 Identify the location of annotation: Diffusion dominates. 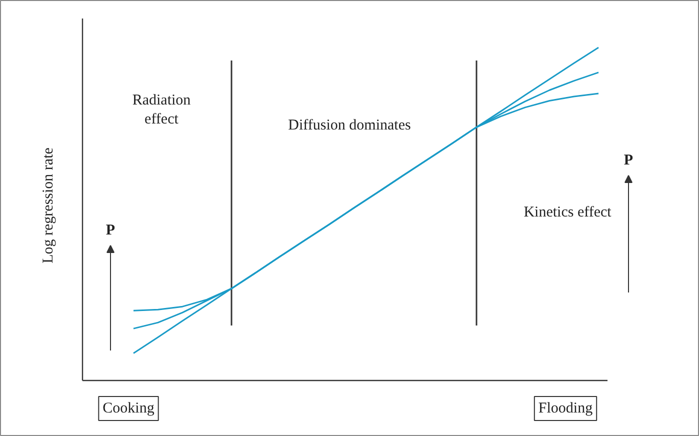
(349, 126).